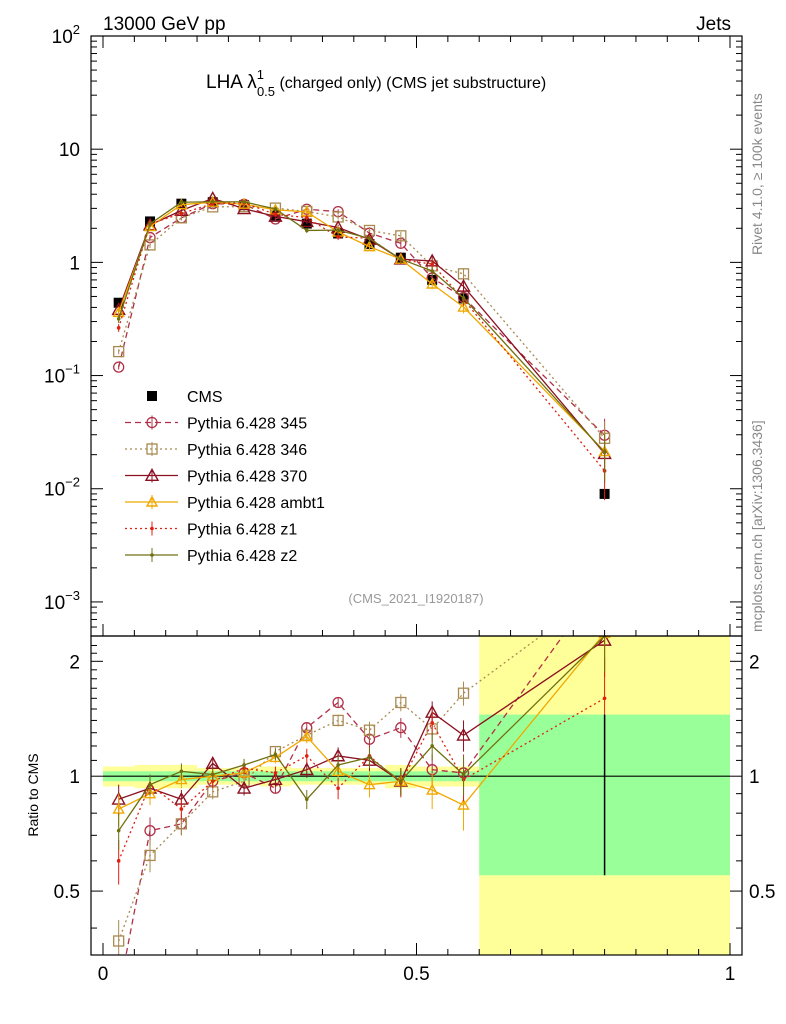  What do you see at coordinates (266, 91) in the screenshot?
I see `plot-title-sub: 0.5` at bounding box center [266, 91].